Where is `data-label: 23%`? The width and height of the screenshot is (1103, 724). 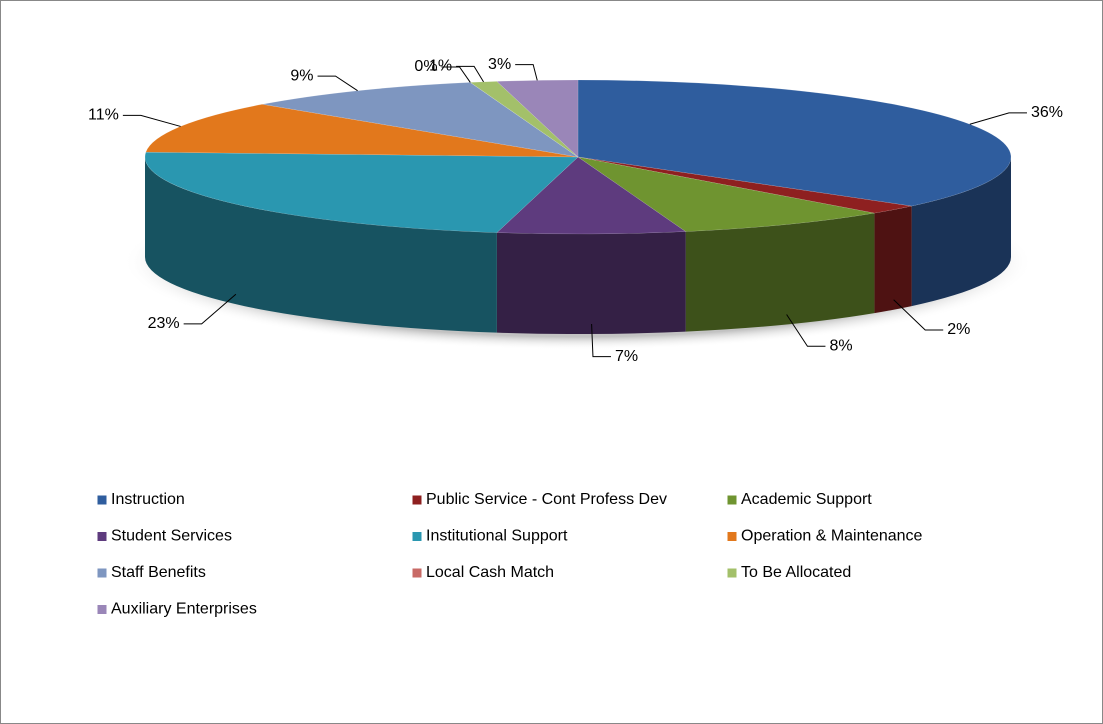
data-label: 23% is located at coordinates (164, 323).